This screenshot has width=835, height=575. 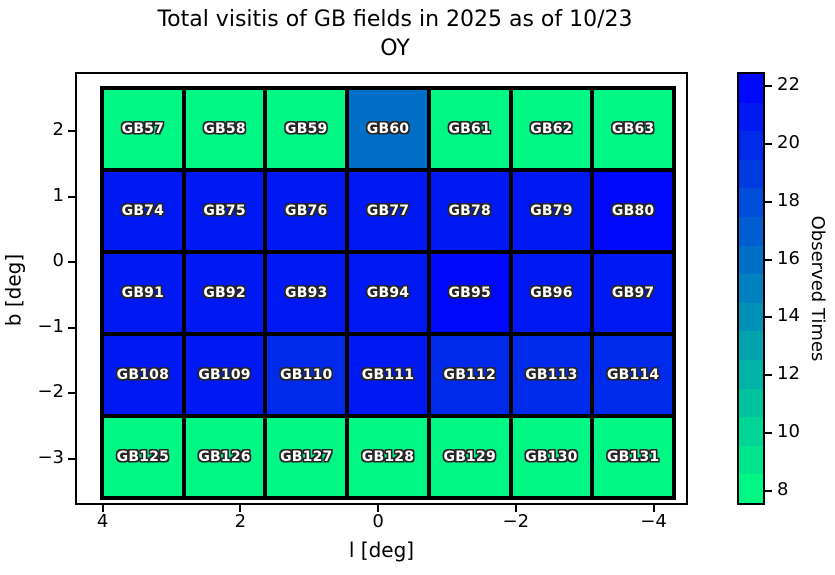 I want to click on field-cell-label: GB110, so click(x=306, y=375).